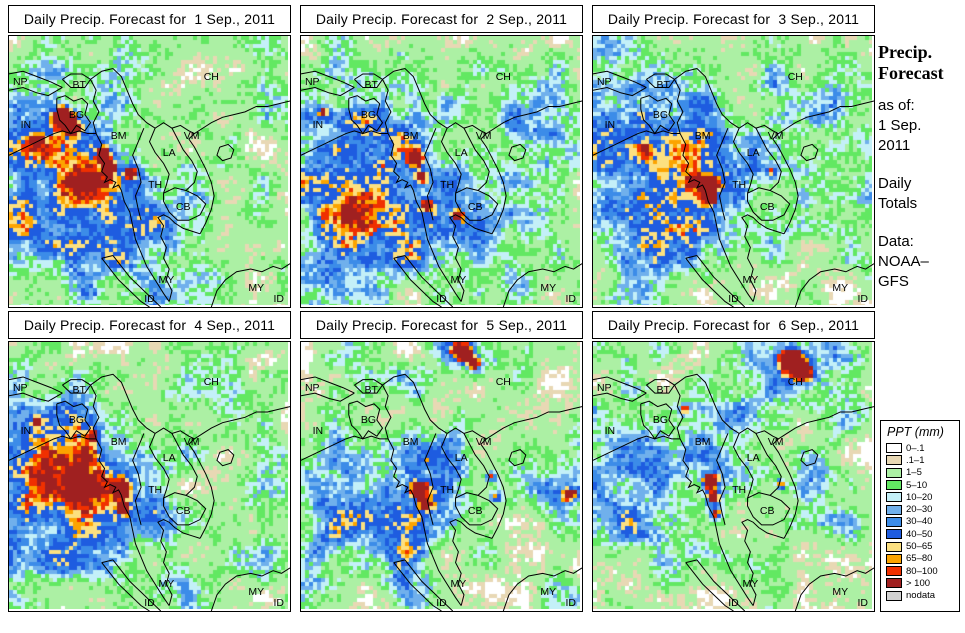  What do you see at coordinates (905, 52) in the screenshot?
I see `sidebar-title-line1: Precip.` at bounding box center [905, 52].